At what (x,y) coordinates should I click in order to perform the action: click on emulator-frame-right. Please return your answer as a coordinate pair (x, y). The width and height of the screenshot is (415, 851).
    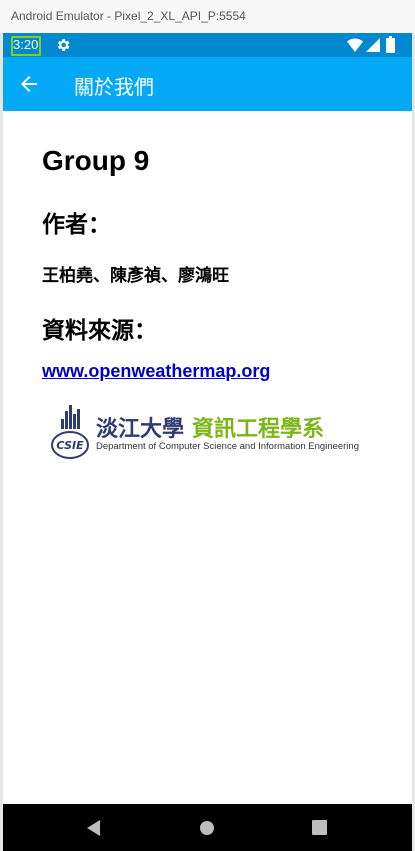
    Looking at the image, I should click on (413, 442).